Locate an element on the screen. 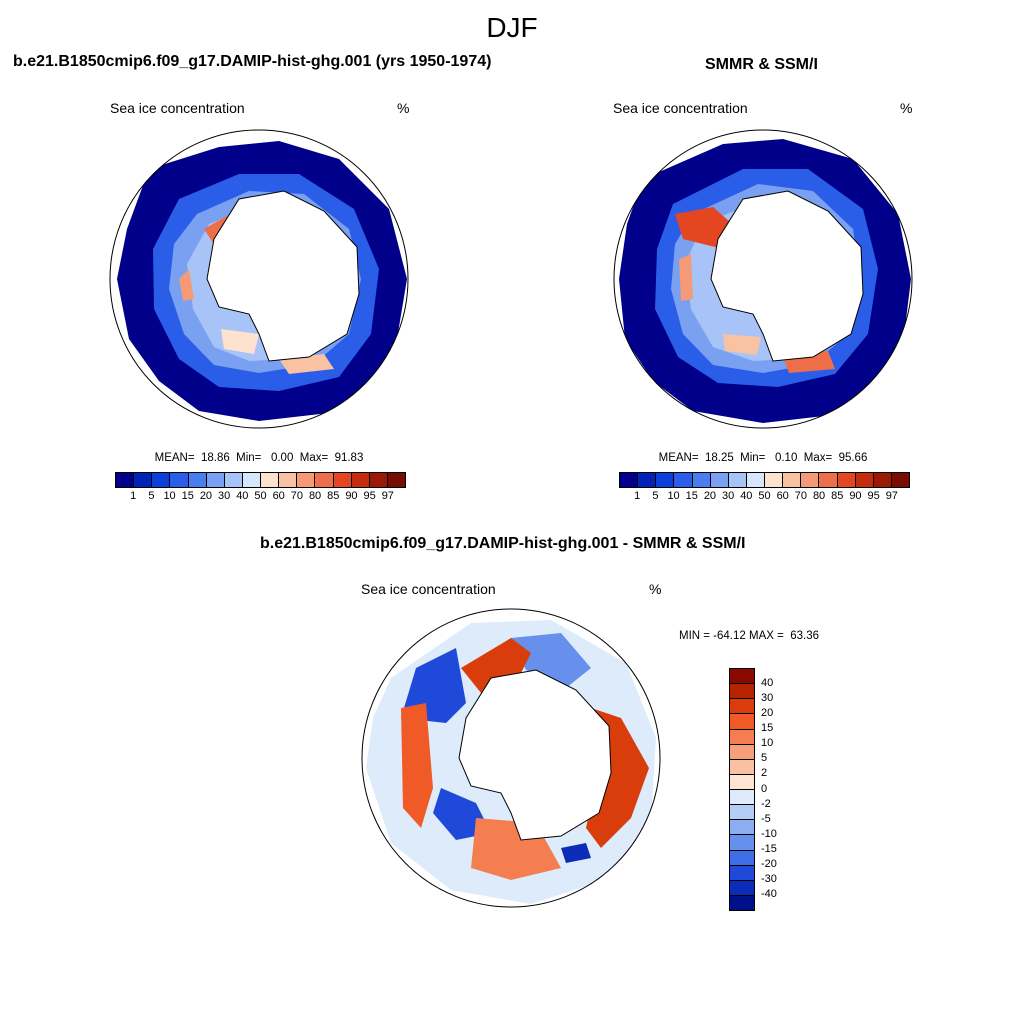 The image size is (1024, 1024). panel1-units: % is located at coordinates (403, 108).